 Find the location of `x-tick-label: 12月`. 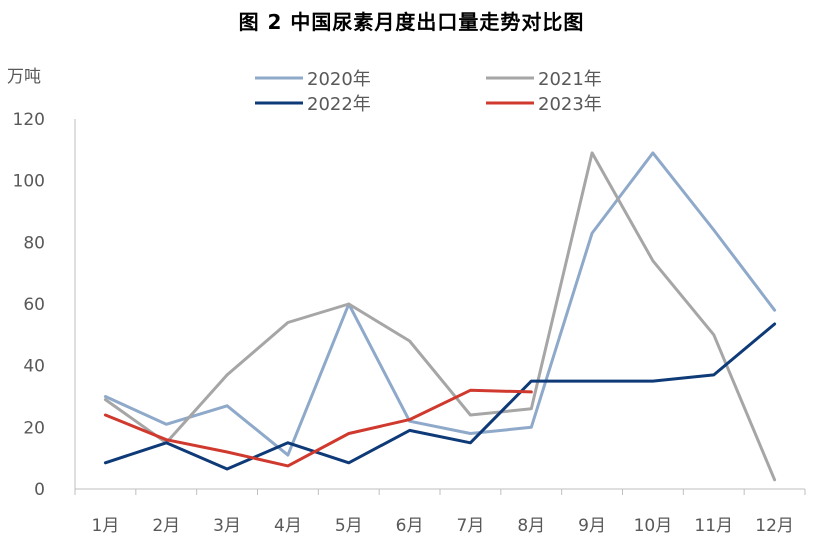

x-tick-label: 12月 is located at coordinates (774, 526).